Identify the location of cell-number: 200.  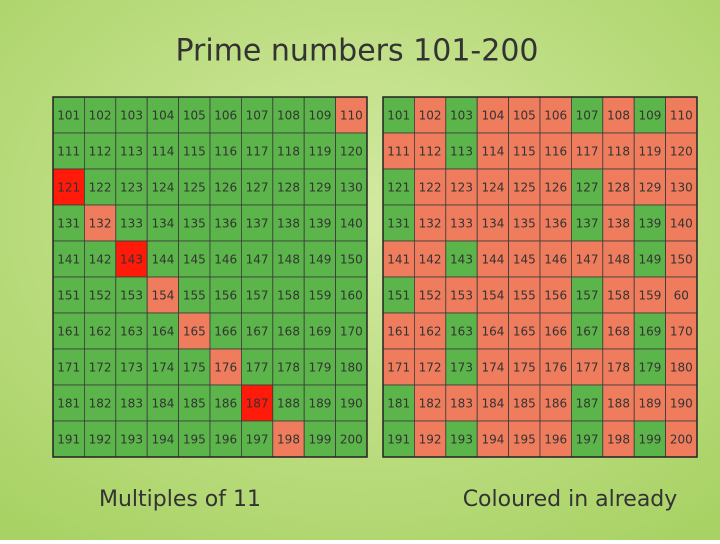
(681, 440).